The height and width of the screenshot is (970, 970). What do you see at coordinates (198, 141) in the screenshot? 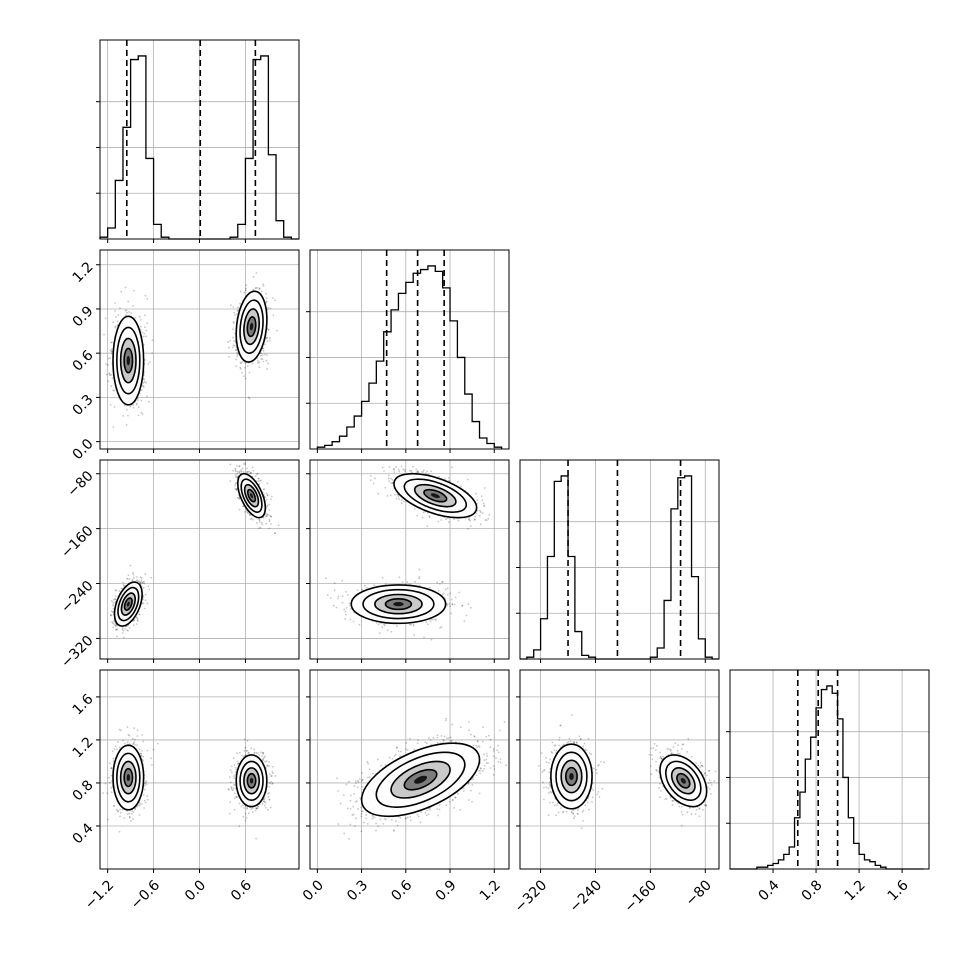
I see `hist-panel` at bounding box center [198, 141].